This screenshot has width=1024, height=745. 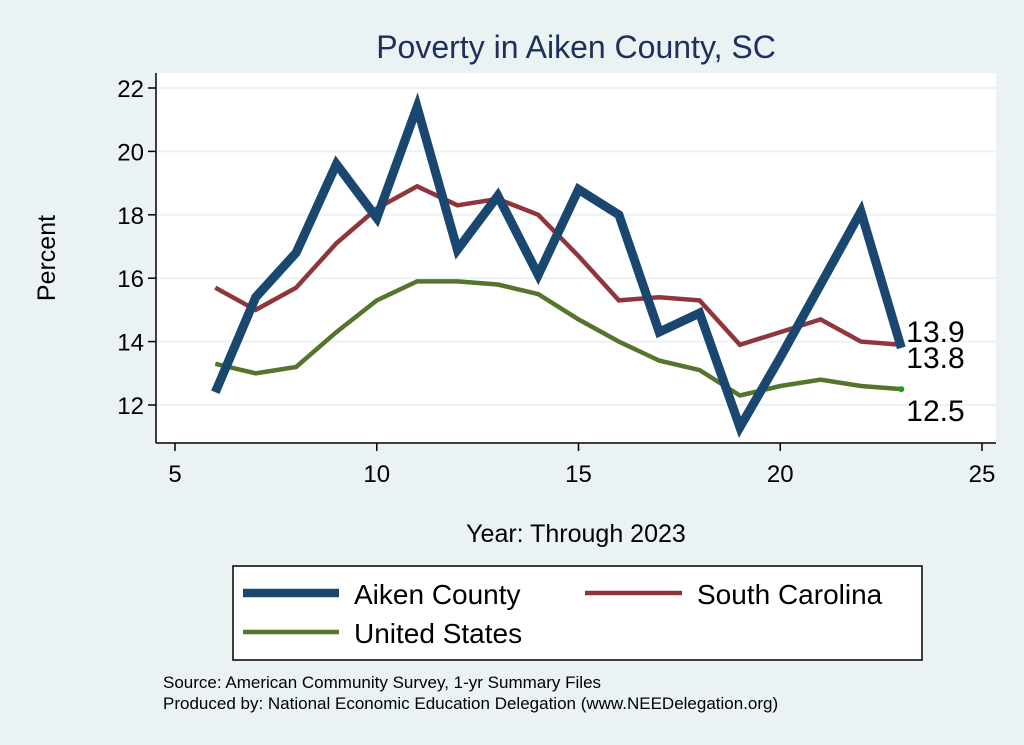 I want to click on end-label-south-carolina: 13.9, so click(x=935, y=332).